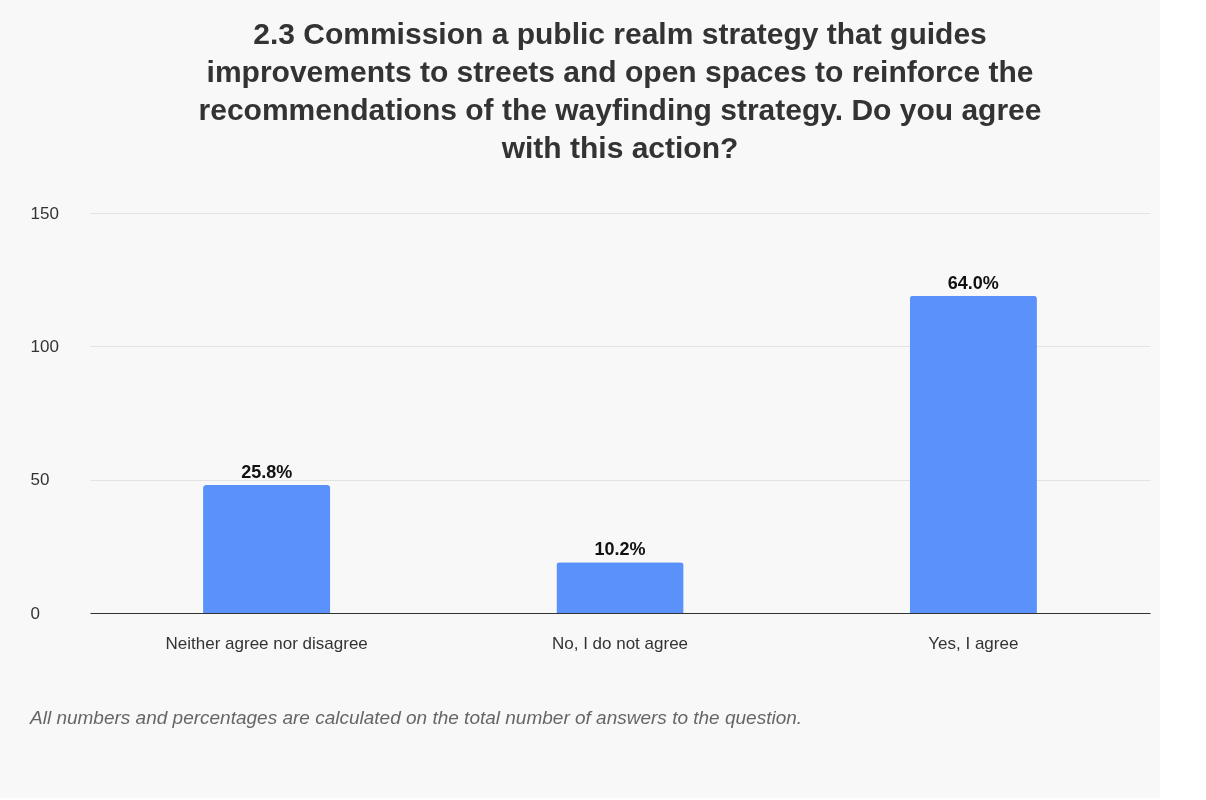 This screenshot has width=1206, height=800. I want to click on text: All numbers and percentages are calculated on the total number of answers to the question., so click(416, 717).